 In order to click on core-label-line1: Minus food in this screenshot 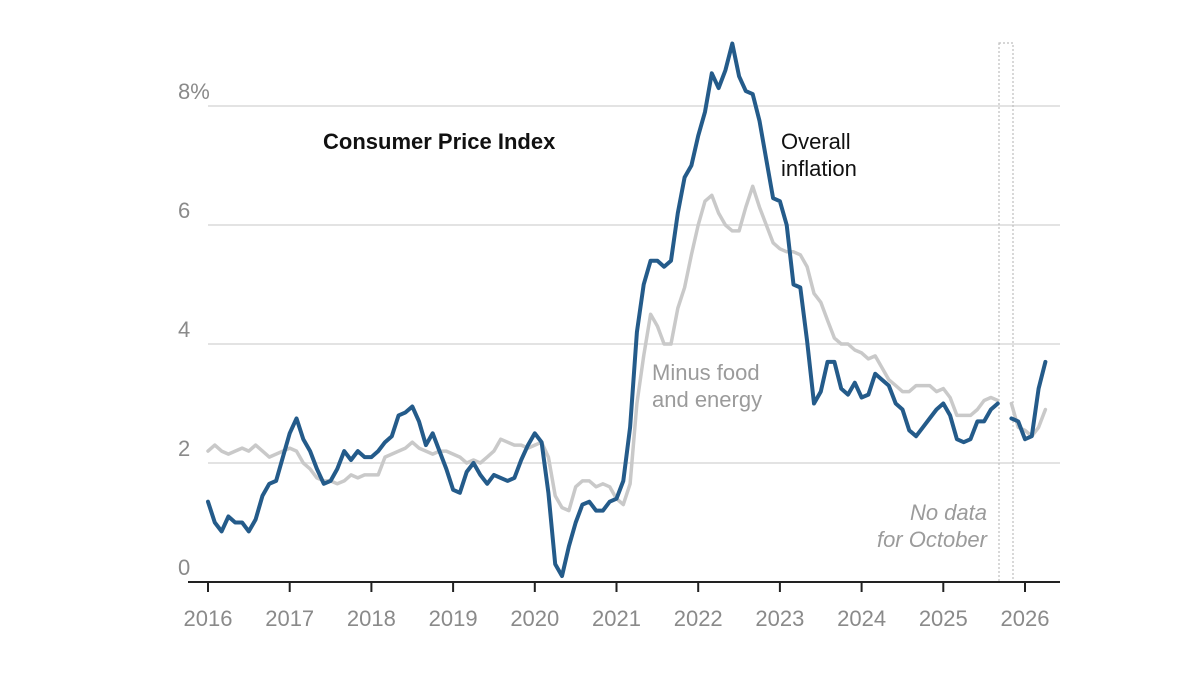, I will do `click(706, 372)`.